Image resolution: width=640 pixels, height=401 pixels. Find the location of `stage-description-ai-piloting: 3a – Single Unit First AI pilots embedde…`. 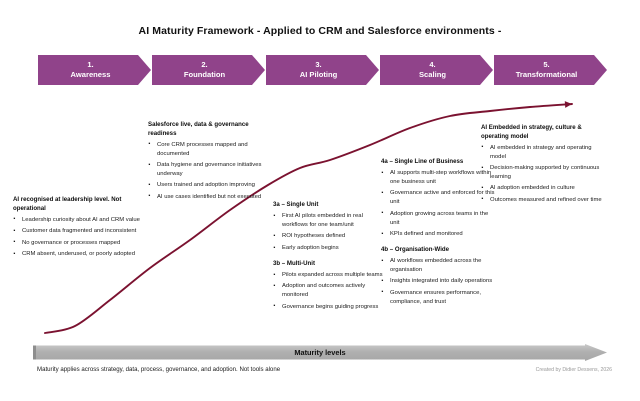

stage-description-ai-piloting: 3a – Single Unit First AI pilots embedde… is located at coordinates (329, 257).